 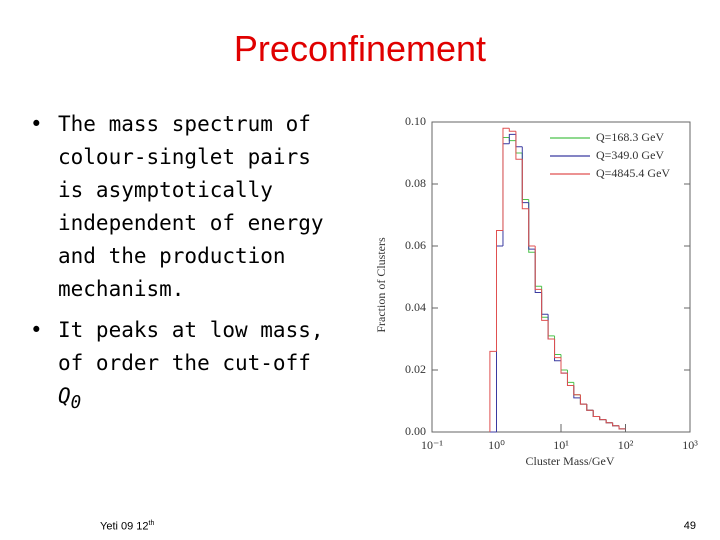 I want to click on y-tick-label: 0.10, so click(x=415, y=121).